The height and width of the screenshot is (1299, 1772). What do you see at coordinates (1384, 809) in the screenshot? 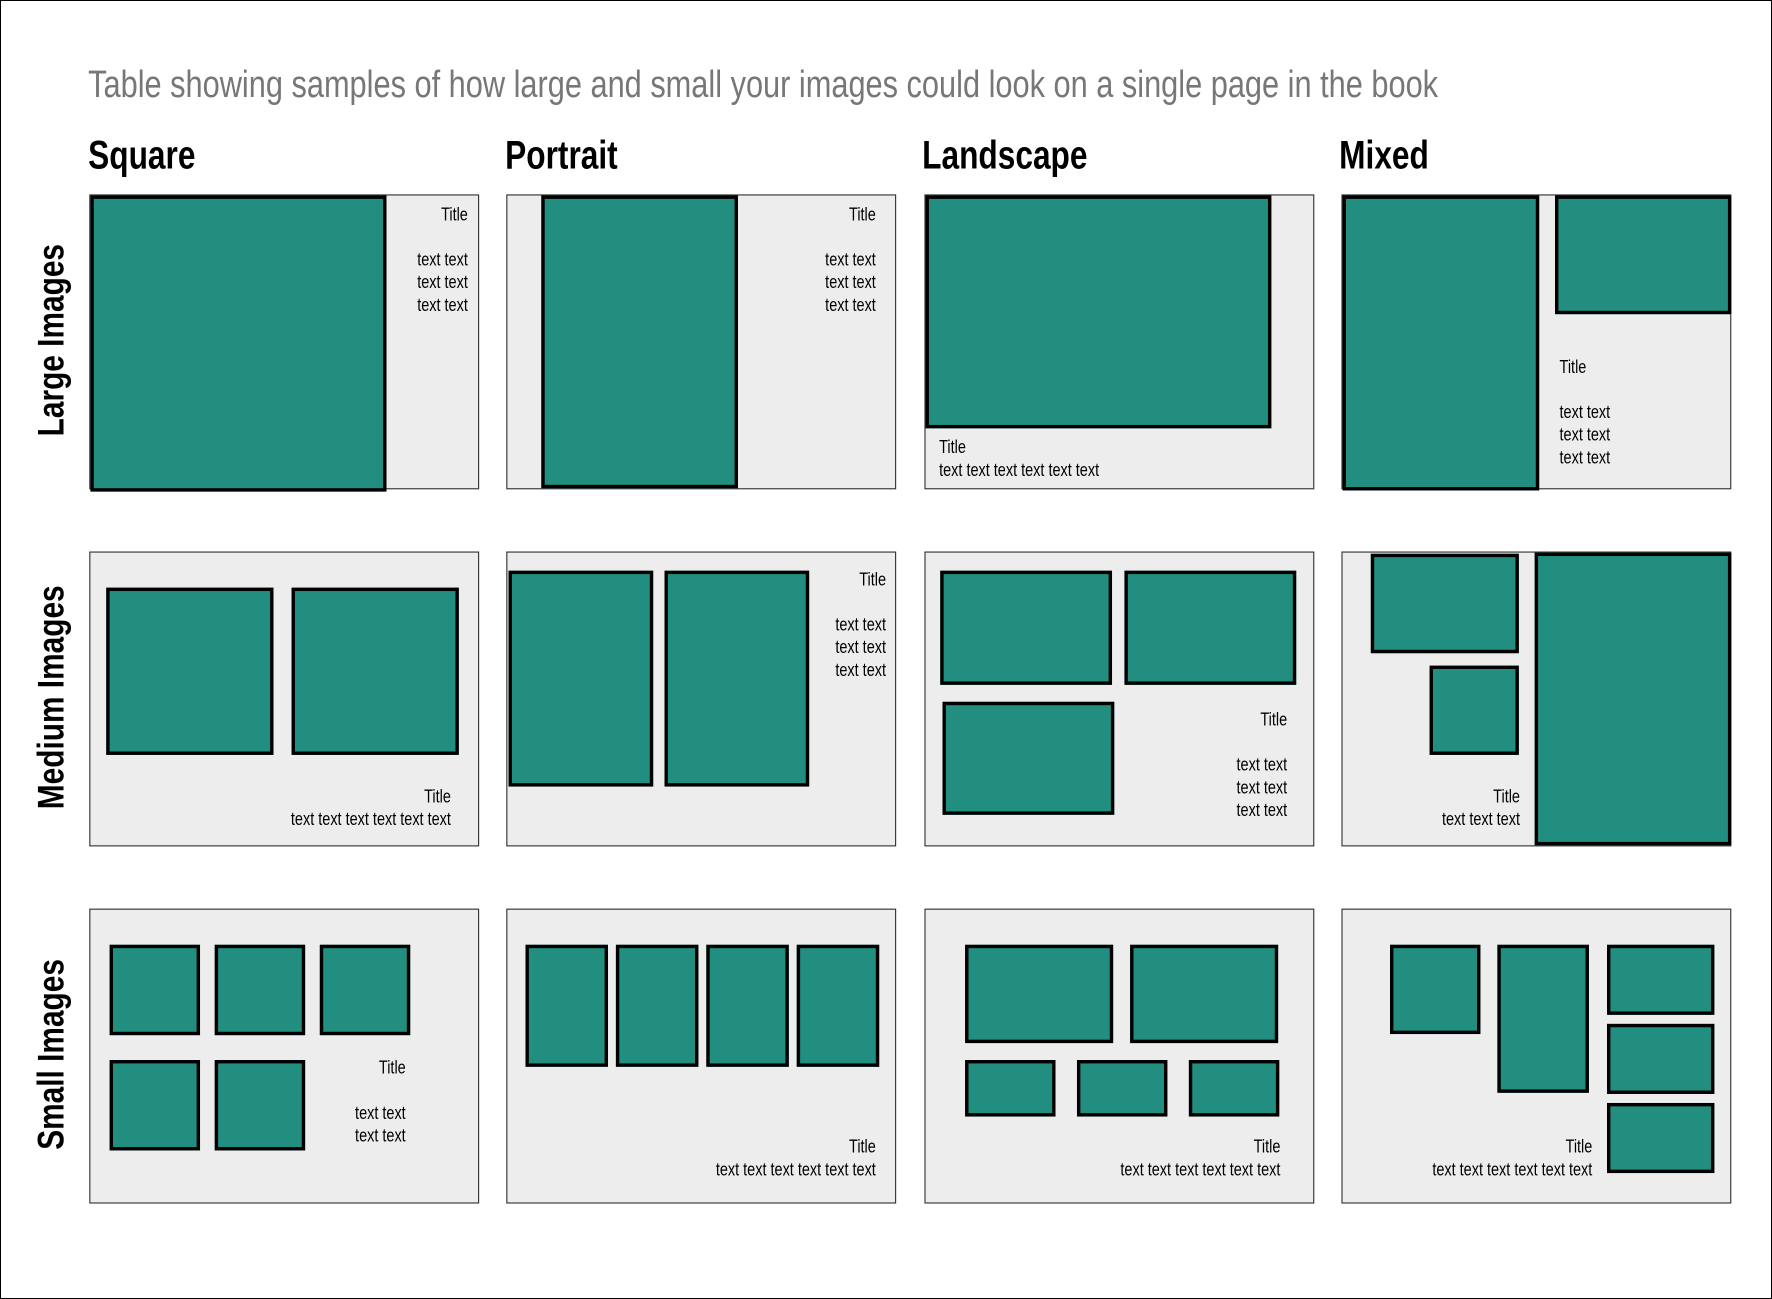
I see `caption-block: Title text text text` at bounding box center [1384, 809].